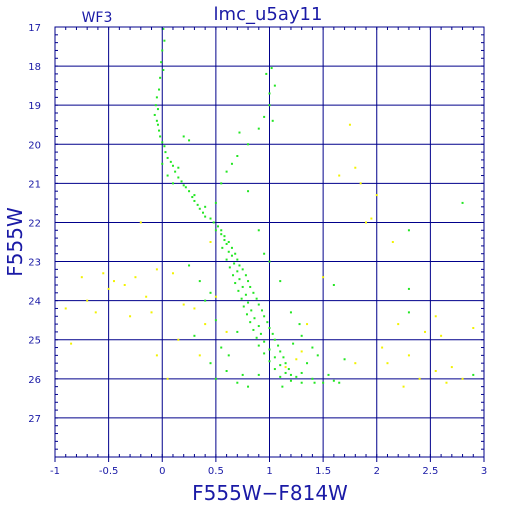 This screenshot has width=512, height=512. What do you see at coordinates (34, 145) in the screenshot?
I see `y-tick-label: 20` at bounding box center [34, 145].